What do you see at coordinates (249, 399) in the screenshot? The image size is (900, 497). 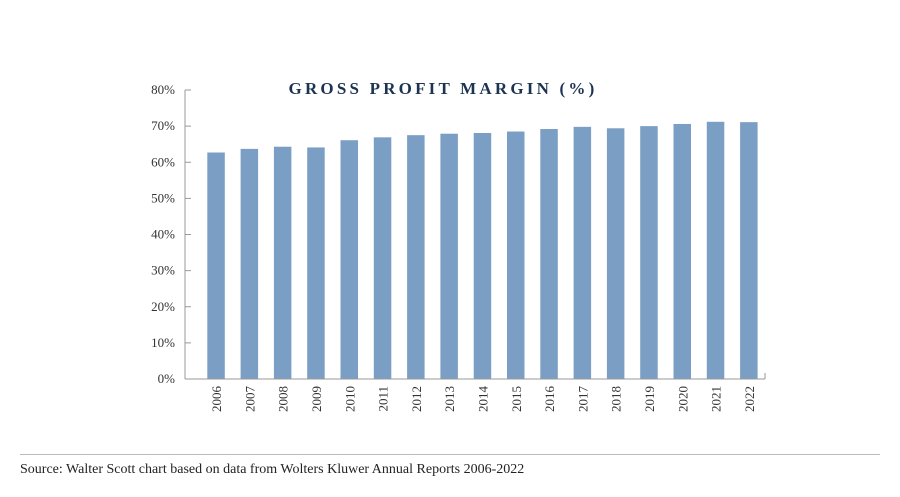 I see `x-tick-label: 2007` at bounding box center [249, 399].